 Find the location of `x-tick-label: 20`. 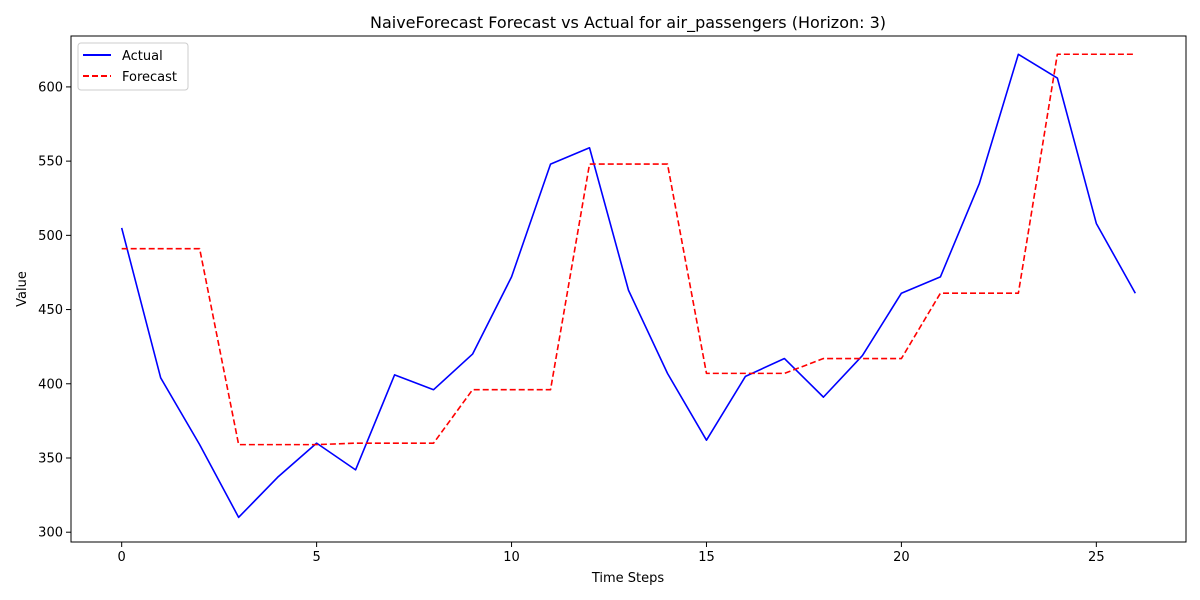

x-tick-label: 20 is located at coordinates (901, 557).